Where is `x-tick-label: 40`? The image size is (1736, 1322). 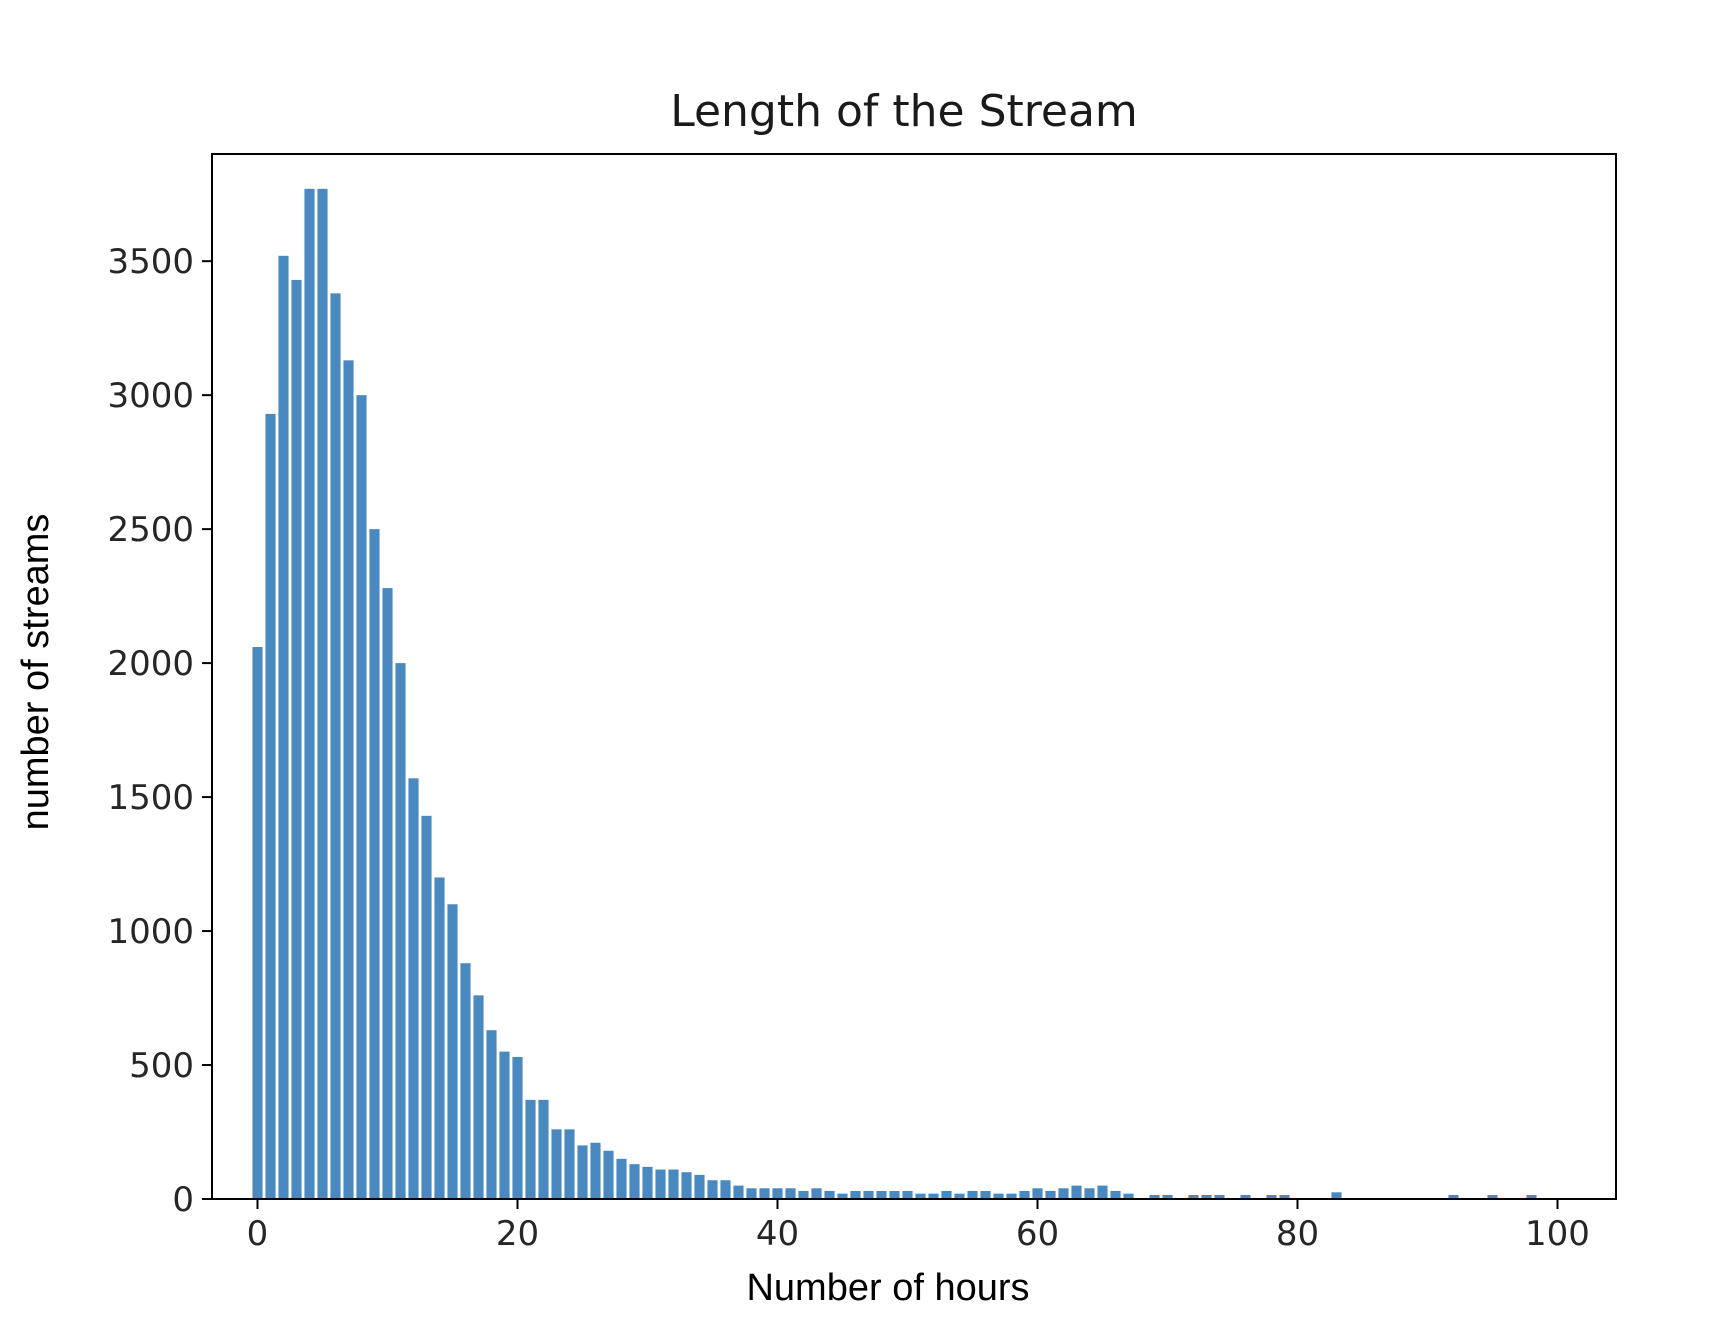 x-tick-label: 40 is located at coordinates (777, 1234).